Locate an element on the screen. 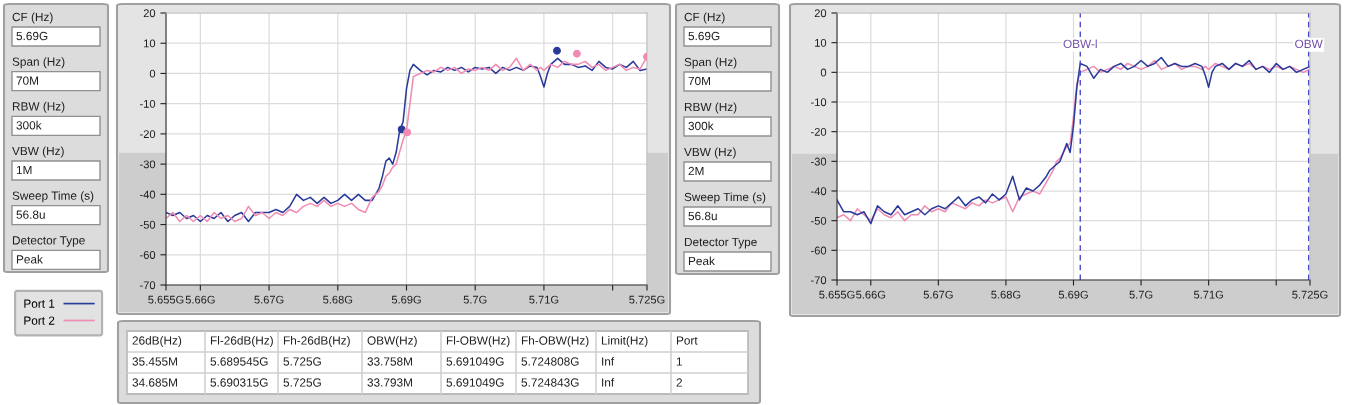 The width and height of the screenshot is (1346, 405). category-label: 26dB(Hz) is located at coordinates (157, 341).